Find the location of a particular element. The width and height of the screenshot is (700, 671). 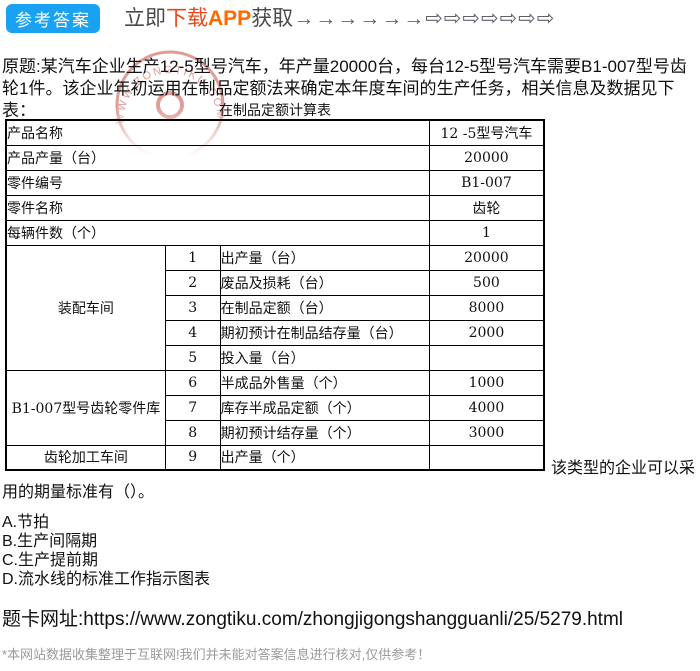

table-row: 零件编号 B1-007 is located at coordinates (275, 182).